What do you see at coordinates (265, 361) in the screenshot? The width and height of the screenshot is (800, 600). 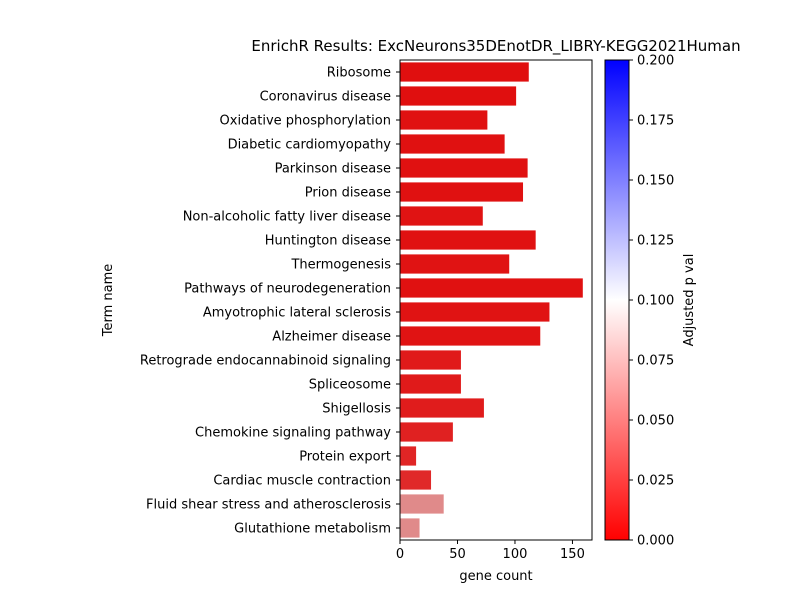 I see `y-tick-label: Retrograde endocannabinoid signaling` at bounding box center [265, 361].